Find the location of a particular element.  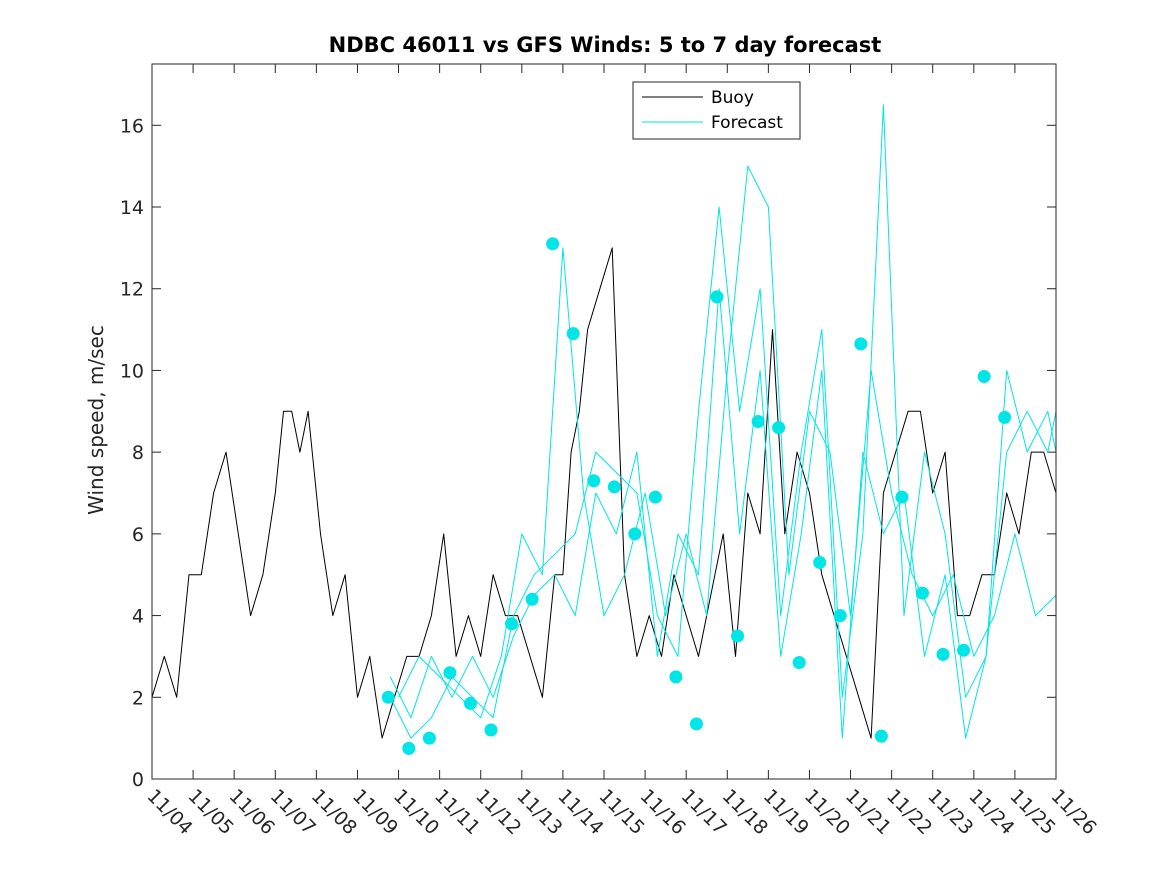

y-tick-label: 4 is located at coordinates (138, 617).